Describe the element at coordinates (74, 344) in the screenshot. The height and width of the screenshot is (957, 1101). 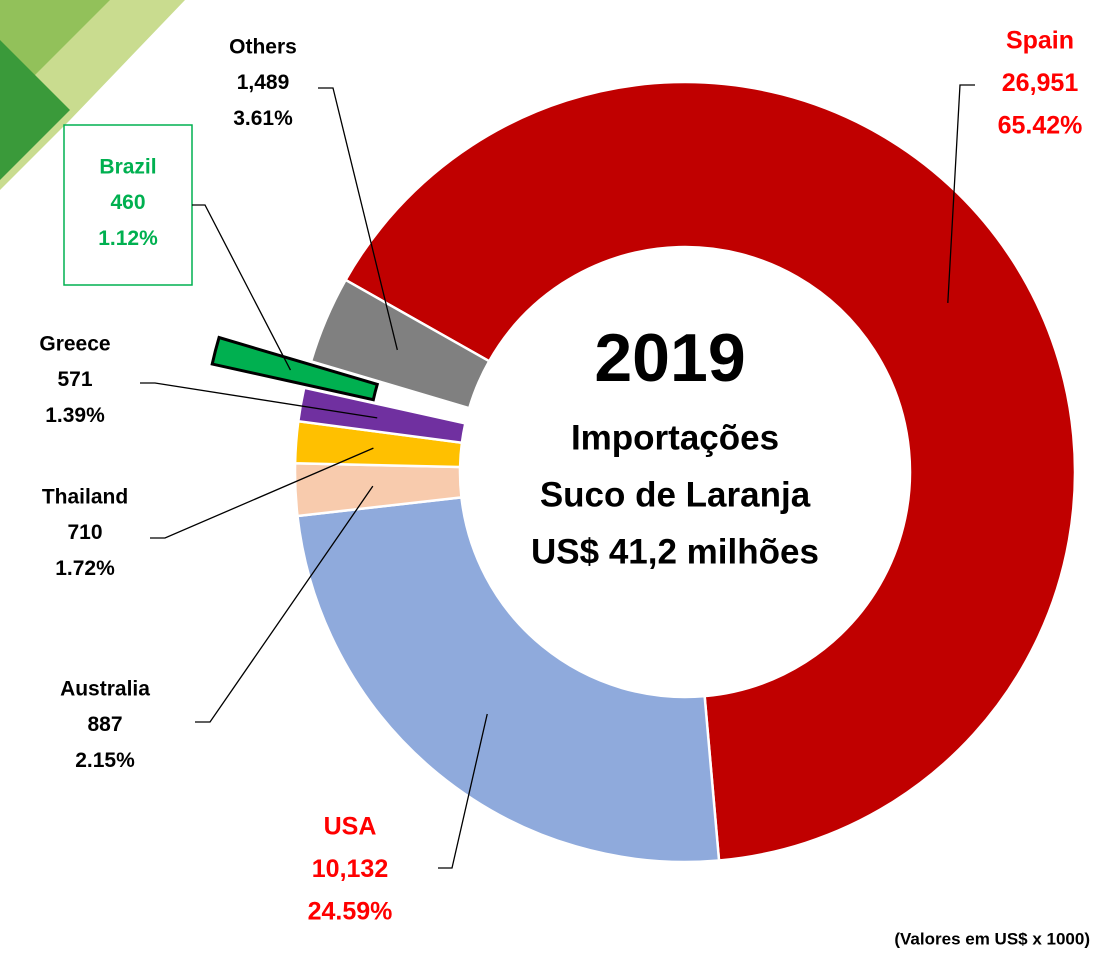
I see `data-label: Greece` at that location.